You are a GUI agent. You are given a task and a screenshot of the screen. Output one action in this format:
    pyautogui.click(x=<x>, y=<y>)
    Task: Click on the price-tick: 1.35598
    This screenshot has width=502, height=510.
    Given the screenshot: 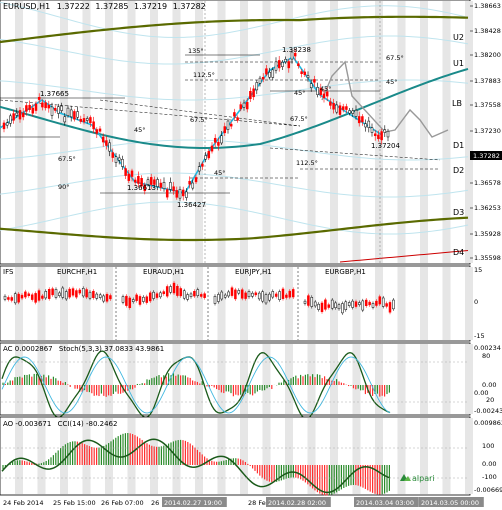 What is the action you would take?
    pyautogui.click(x=487, y=258)
    